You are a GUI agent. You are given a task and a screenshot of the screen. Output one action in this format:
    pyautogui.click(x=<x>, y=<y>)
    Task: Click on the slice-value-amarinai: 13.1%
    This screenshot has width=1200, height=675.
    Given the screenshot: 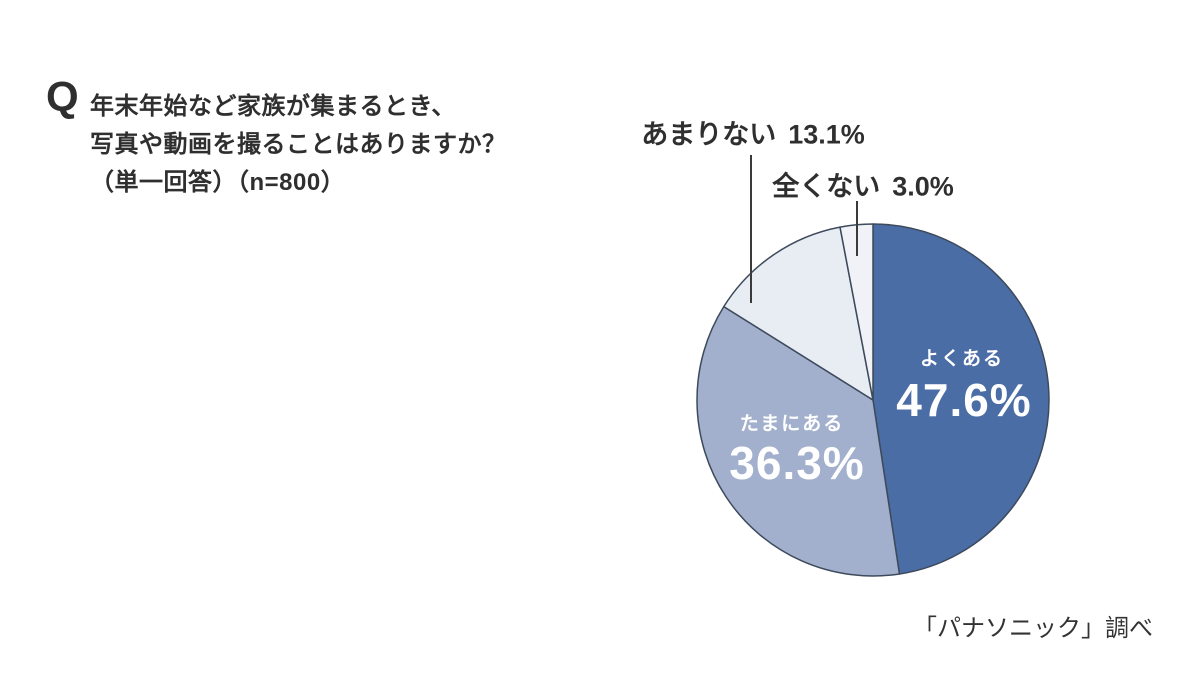 What is the action you would take?
    pyautogui.click(x=826, y=134)
    